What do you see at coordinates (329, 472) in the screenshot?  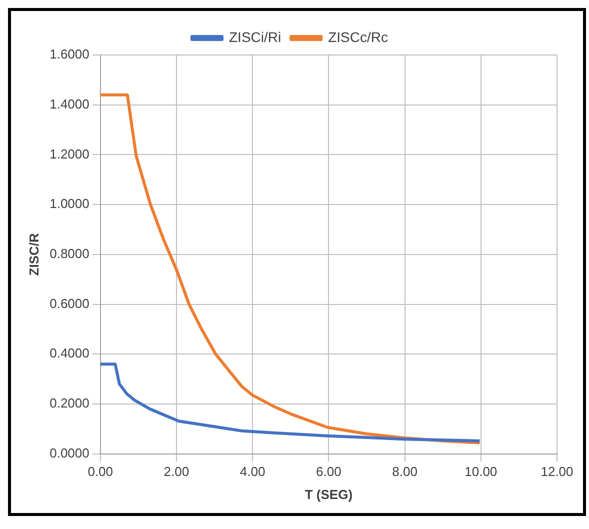 I see `x-tick-label: 6.00` at bounding box center [329, 472].